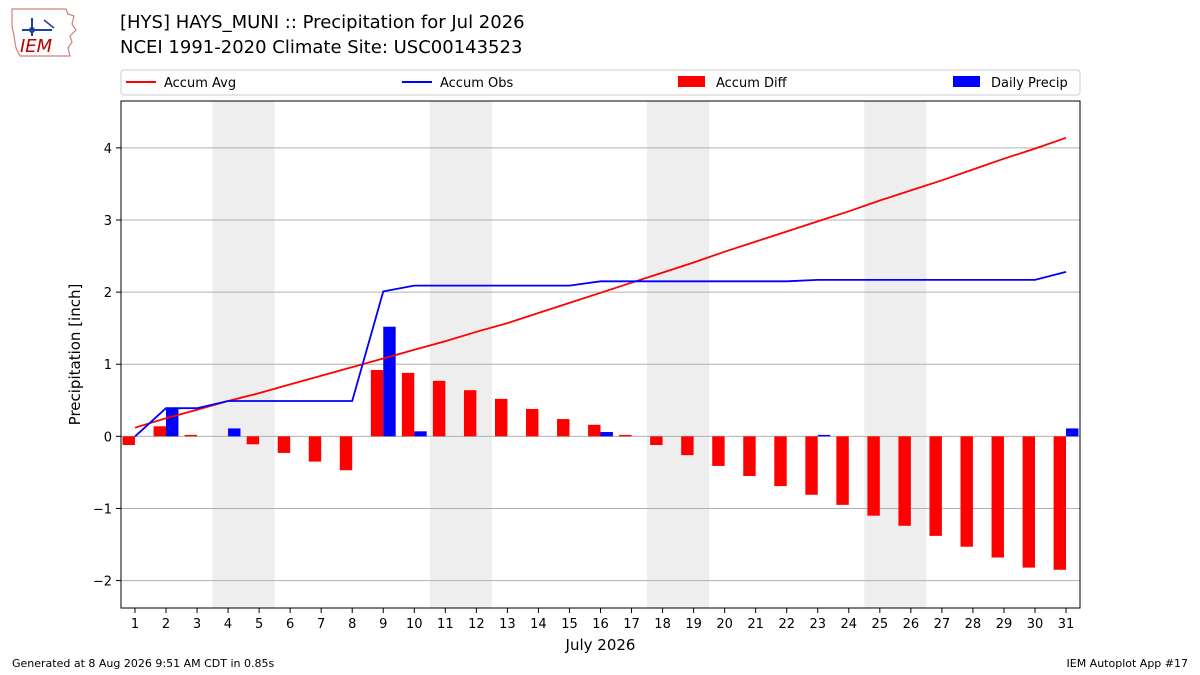  I want to click on legend-box, so click(600, 82).